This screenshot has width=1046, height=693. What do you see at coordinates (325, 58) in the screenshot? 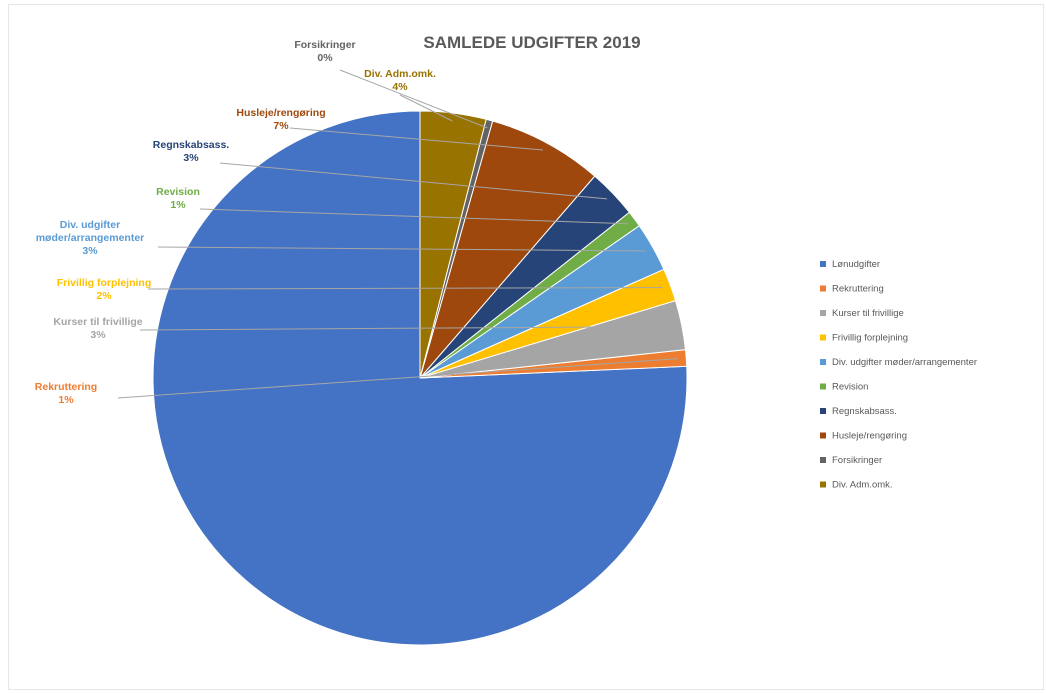
I see `data-label-value-forsikringer: 0%` at bounding box center [325, 58].